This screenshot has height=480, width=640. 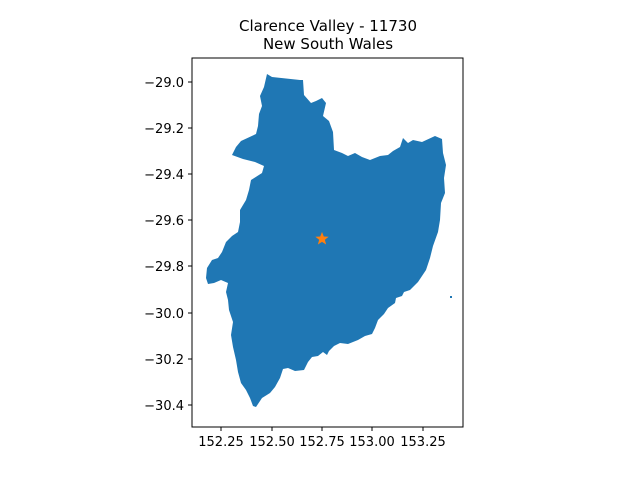 What do you see at coordinates (164, 83) in the screenshot?
I see `y-tick-label: −29.0` at bounding box center [164, 83].